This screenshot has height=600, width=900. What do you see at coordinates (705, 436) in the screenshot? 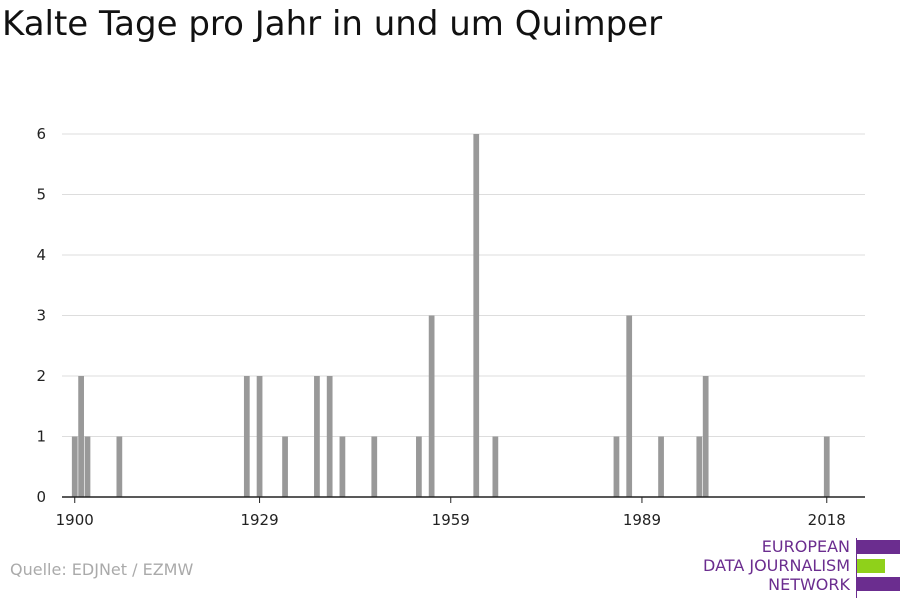
I see `bar-1999` at bounding box center [705, 436].